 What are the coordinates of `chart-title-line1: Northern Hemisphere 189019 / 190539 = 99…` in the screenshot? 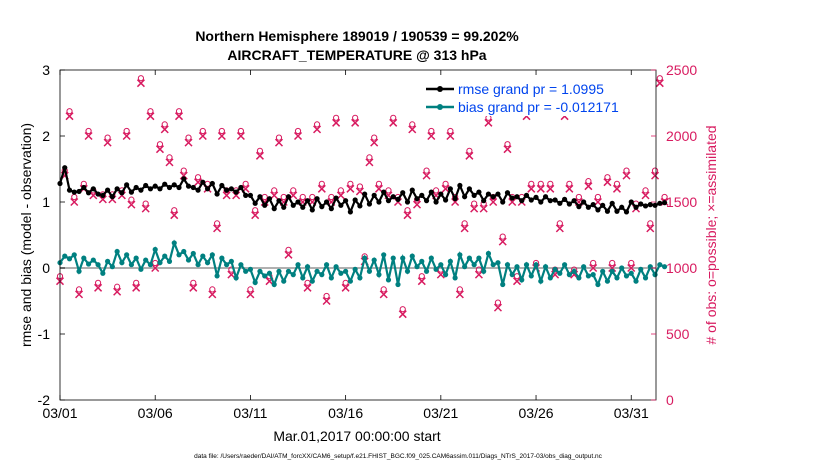 It's located at (357, 36).